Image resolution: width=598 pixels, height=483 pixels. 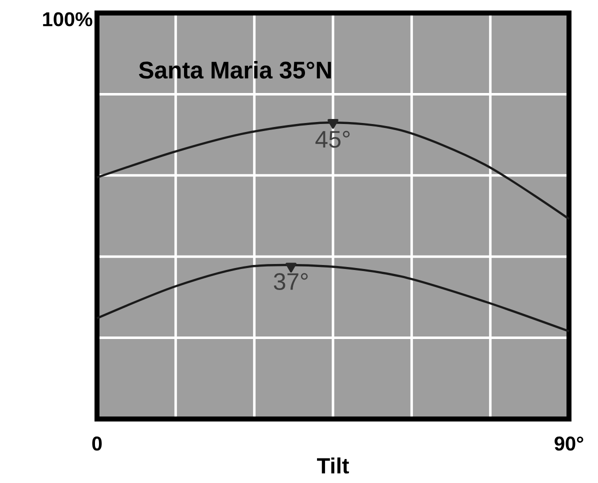 What do you see at coordinates (291, 281) in the screenshot?
I see `annotation: 37°` at bounding box center [291, 281].